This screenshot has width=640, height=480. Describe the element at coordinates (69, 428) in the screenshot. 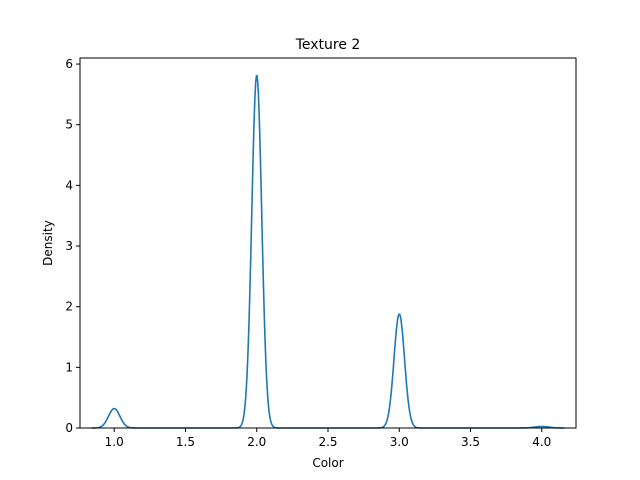

I see `y-tick-label: 0` at that location.